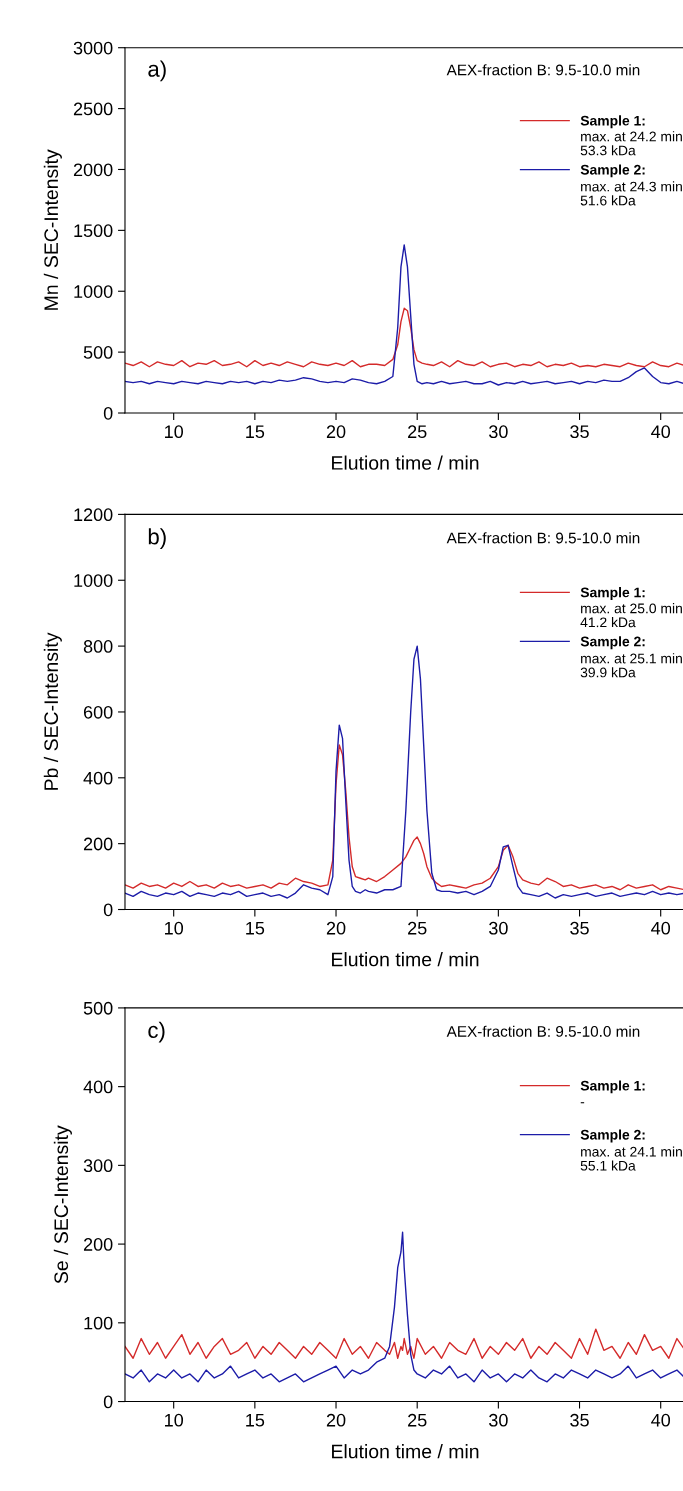 The image size is (683, 1491). I want to click on y-tick-label: 2000, so click(93, 170).